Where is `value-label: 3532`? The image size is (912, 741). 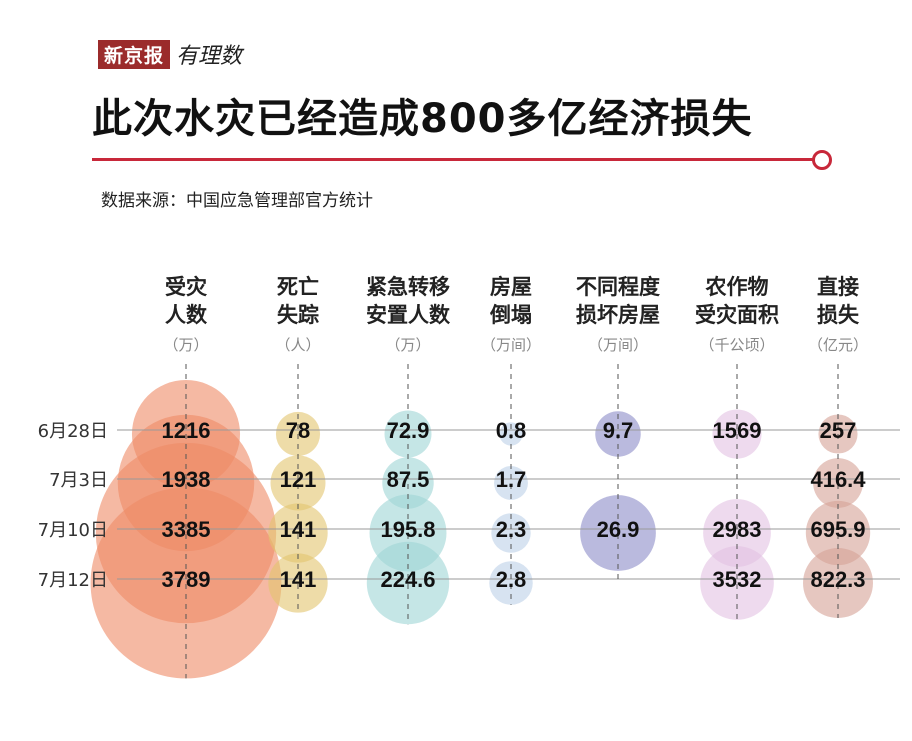
value-label: 3532 is located at coordinates (737, 579).